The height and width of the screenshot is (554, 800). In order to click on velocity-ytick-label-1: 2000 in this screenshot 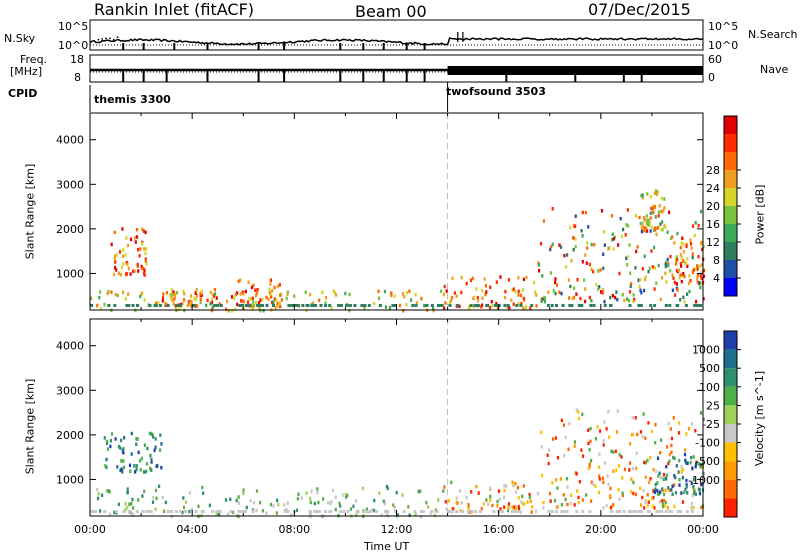, I will do `click(70, 435)`.